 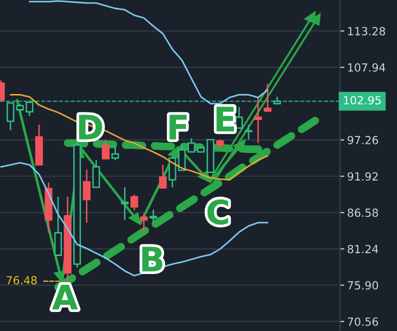 I want to click on annotation: E, so click(x=225, y=119).